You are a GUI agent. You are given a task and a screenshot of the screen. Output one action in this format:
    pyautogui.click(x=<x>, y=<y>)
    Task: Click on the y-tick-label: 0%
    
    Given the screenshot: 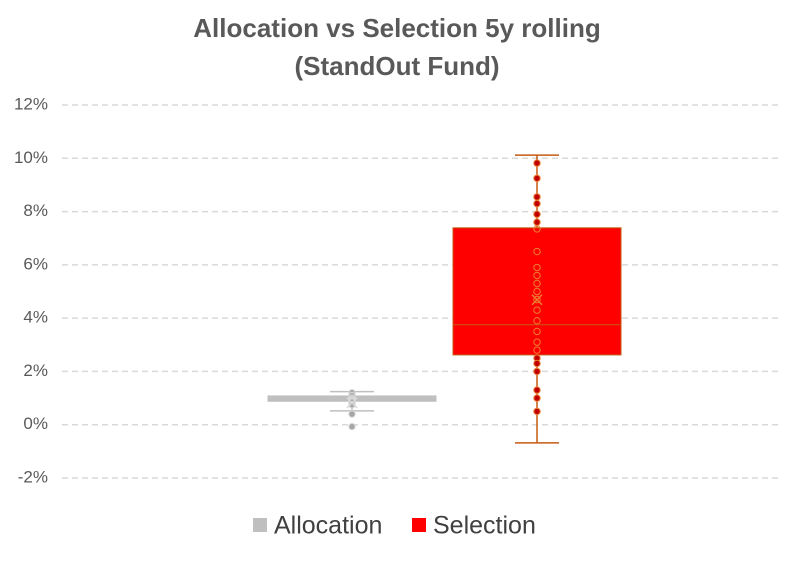 What is the action you would take?
    pyautogui.click(x=35, y=423)
    